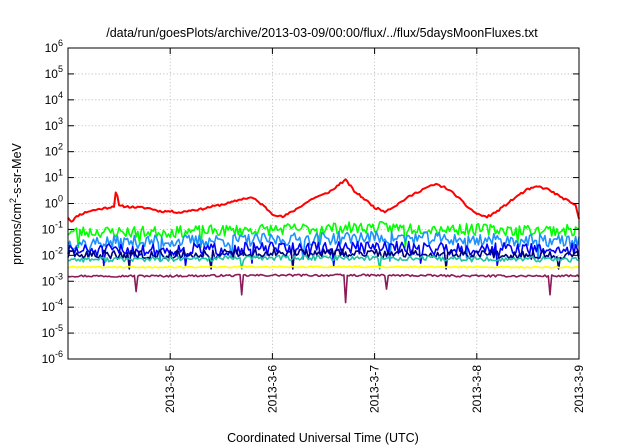 This screenshot has height=448, width=640. I want to click on x-tick-label: 2013-3-7, so click(375, 389).